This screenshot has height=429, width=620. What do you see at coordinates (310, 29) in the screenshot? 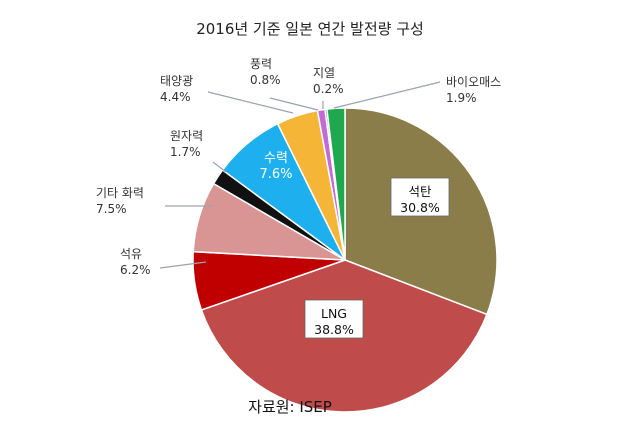
I see `chart-title: 2016년 기준 일본 연간 발전량 구성` at bounding box center [310, 29].